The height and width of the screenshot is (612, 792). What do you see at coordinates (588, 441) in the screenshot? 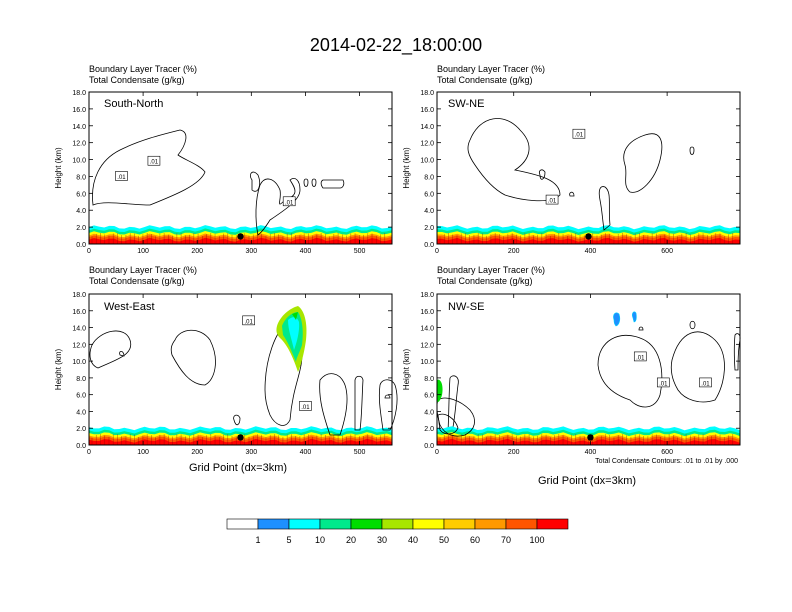
I see `tracer-band` at bounding box center [588, 441].